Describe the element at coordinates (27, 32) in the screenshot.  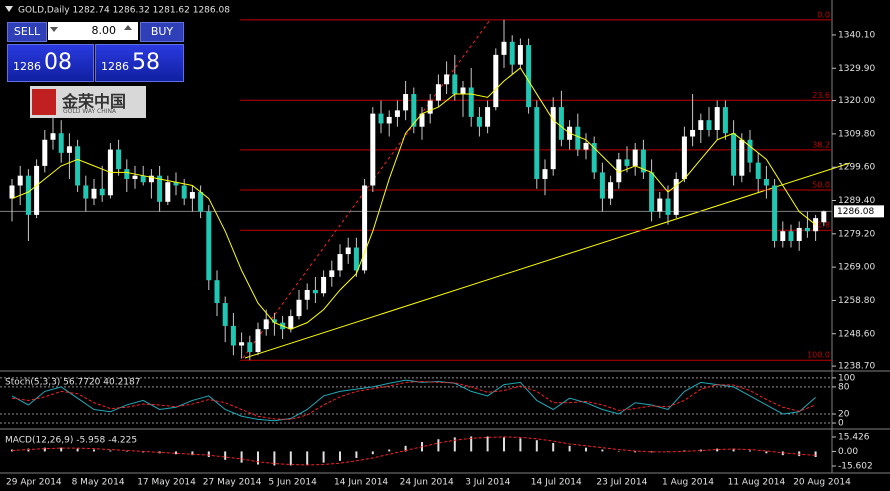
I see `sell-button: SELL` at that location.